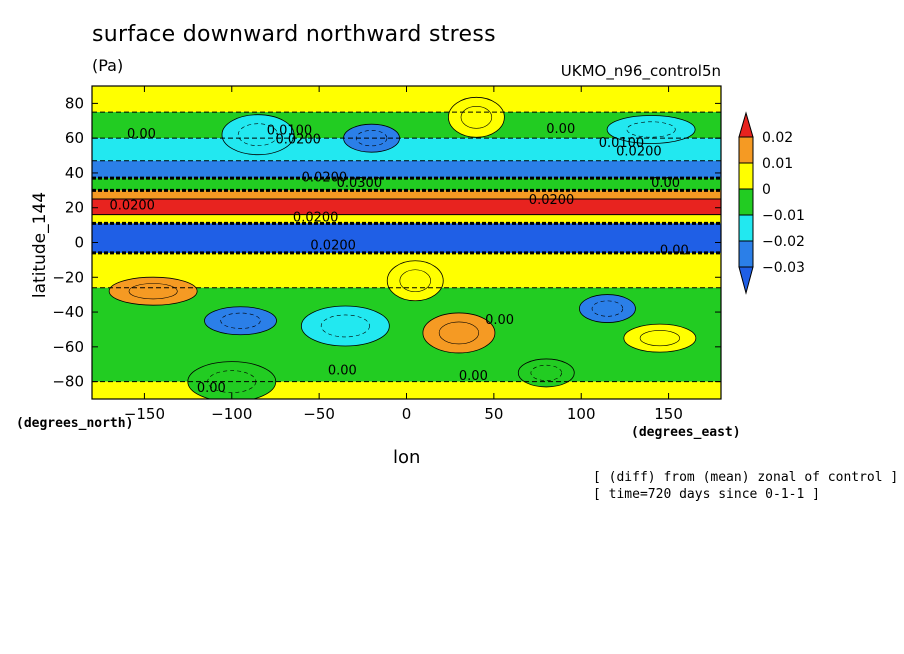  Describe the element at coordinates (493, 414) in the screenshot. I see `x-tick-label-4: 50` at that location.